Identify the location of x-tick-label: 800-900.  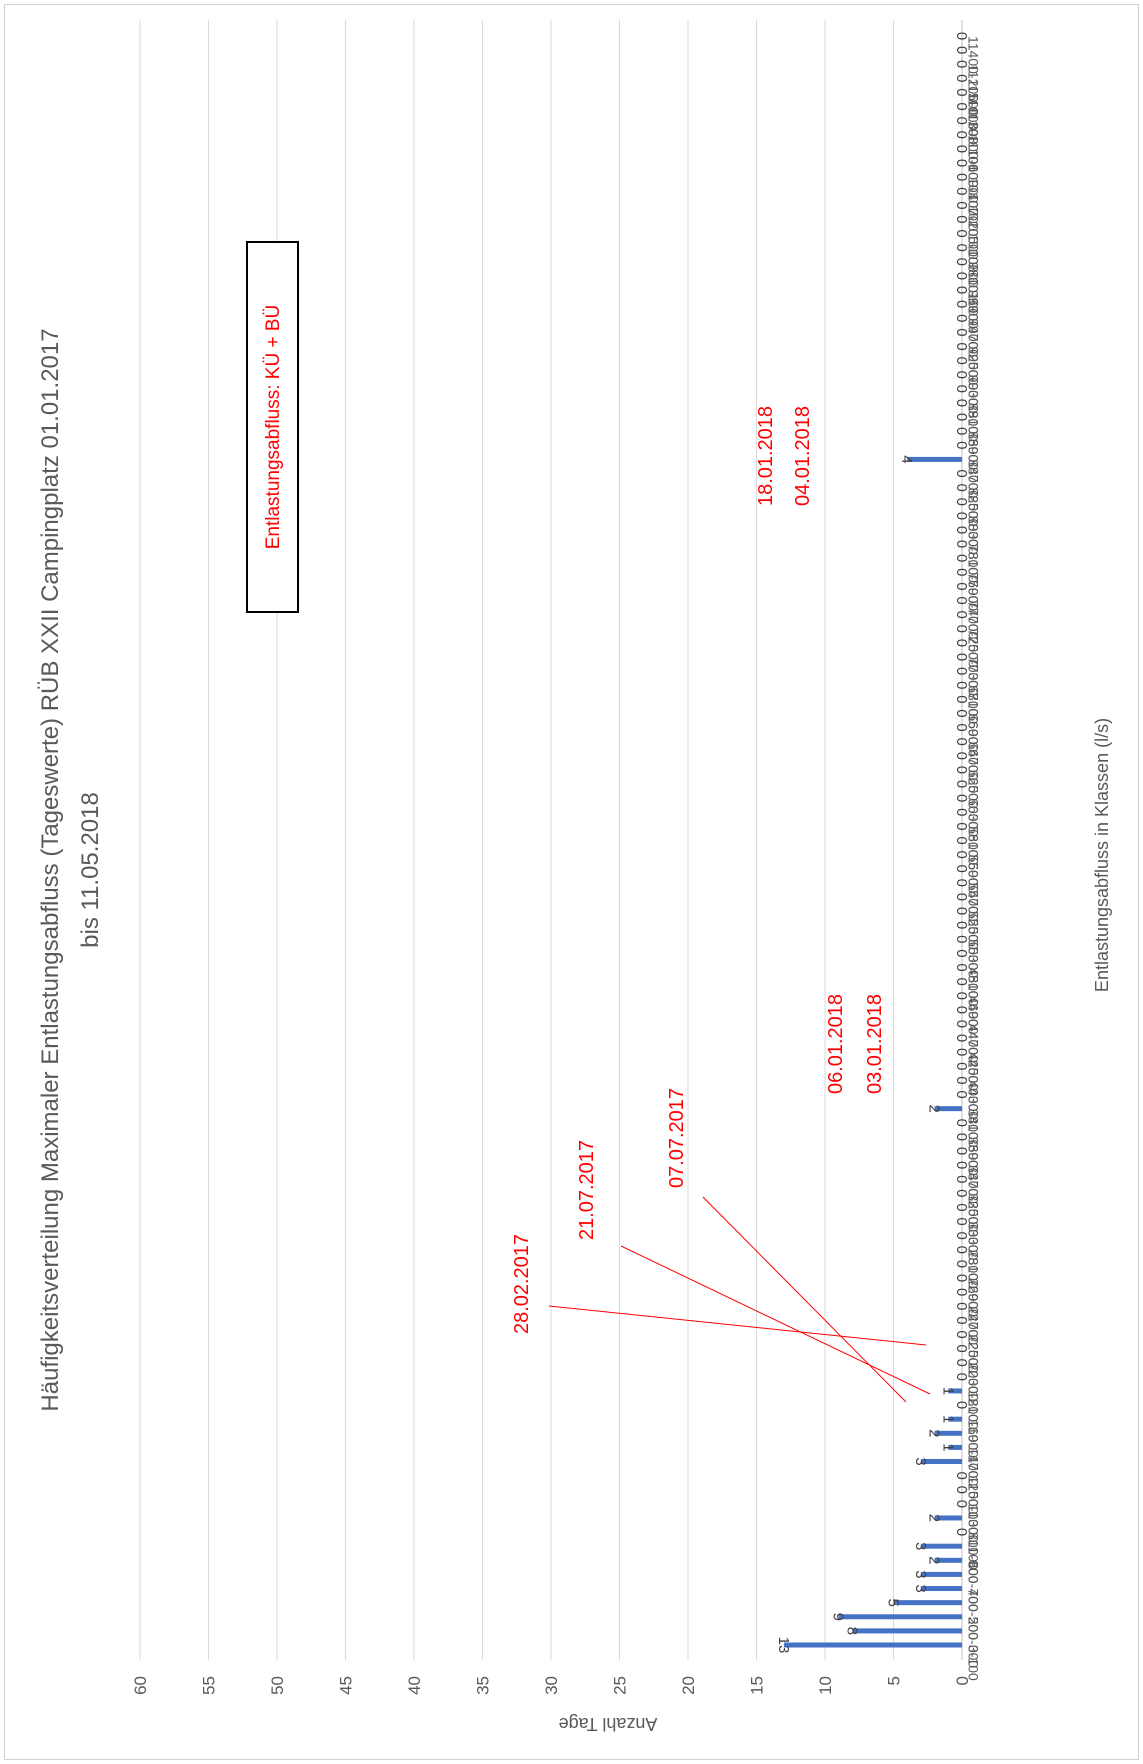
(973, 1558).